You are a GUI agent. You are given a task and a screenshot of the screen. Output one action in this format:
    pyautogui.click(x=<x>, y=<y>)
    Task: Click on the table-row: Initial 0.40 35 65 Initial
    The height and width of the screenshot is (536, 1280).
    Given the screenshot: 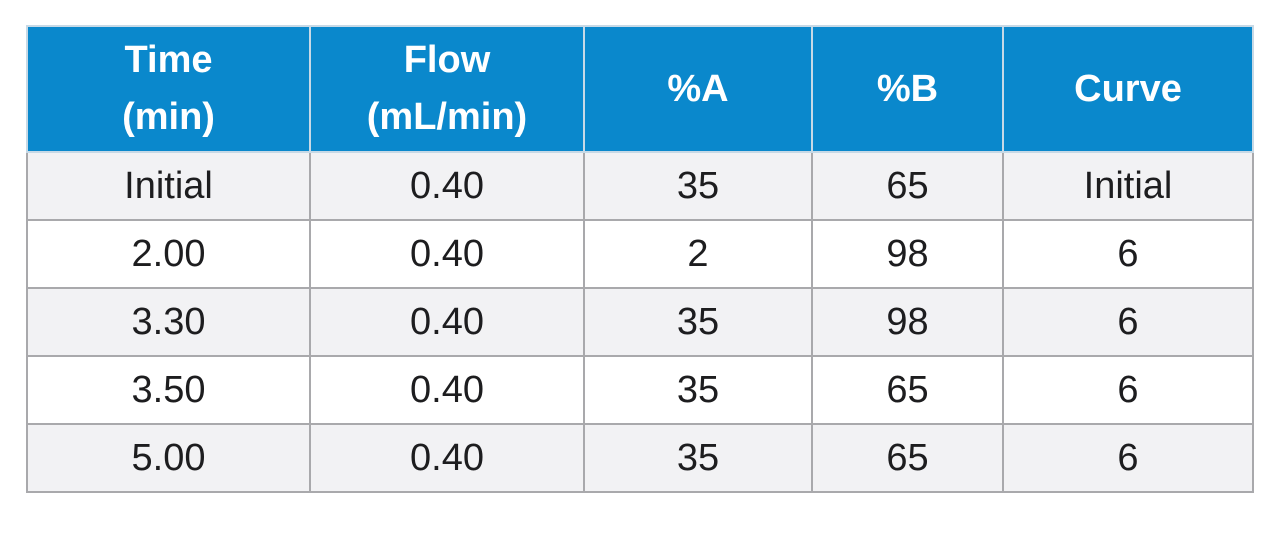 What is the action you would take?
    pyautogui.click(x=640, y=186)
    